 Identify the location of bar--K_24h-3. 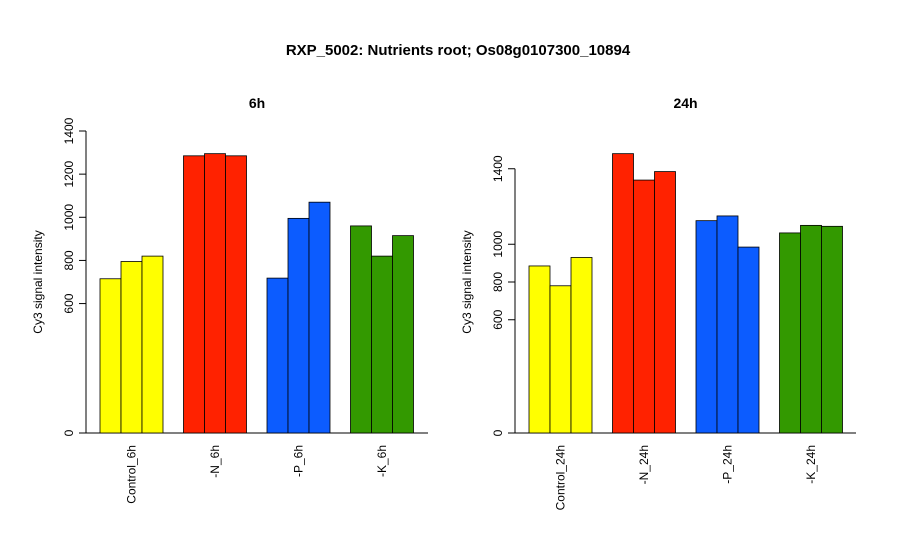
(832, 329).